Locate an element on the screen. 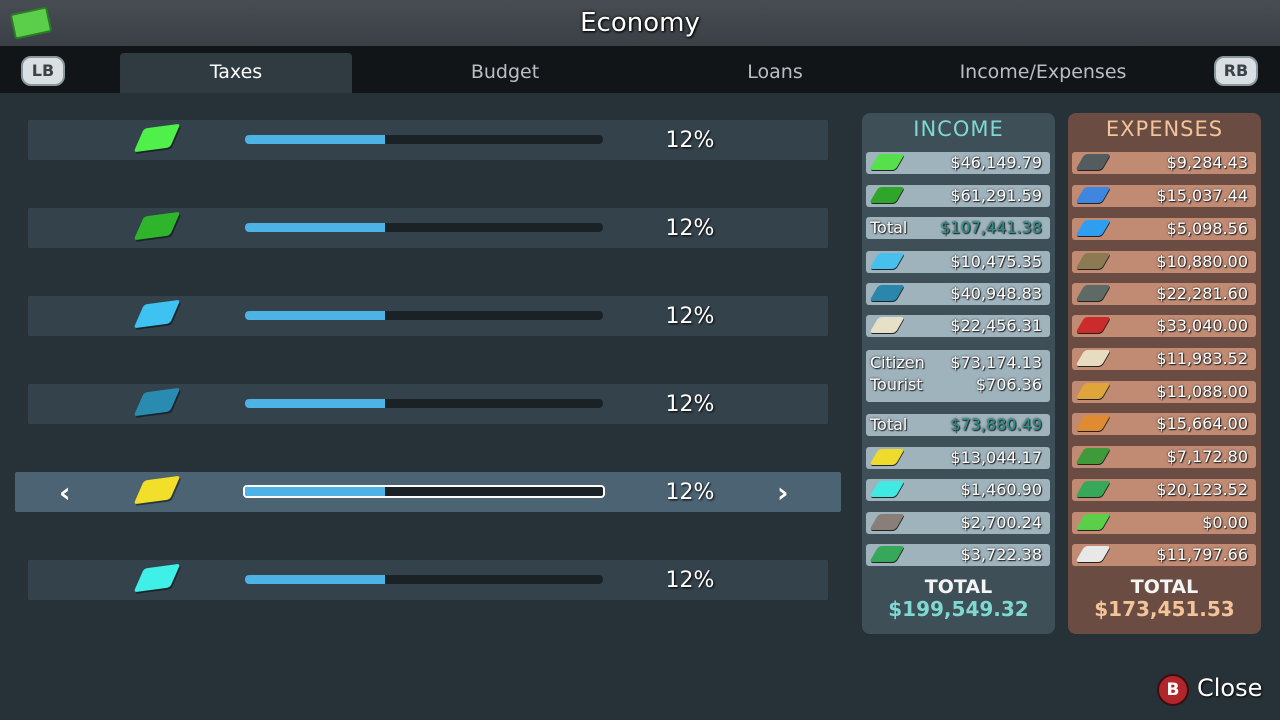 The height and width of the screenshot is (720, 1280). income-split-row: Citizen $73,174.13 Tourist $706.36 is located at coordinates (958, 376).